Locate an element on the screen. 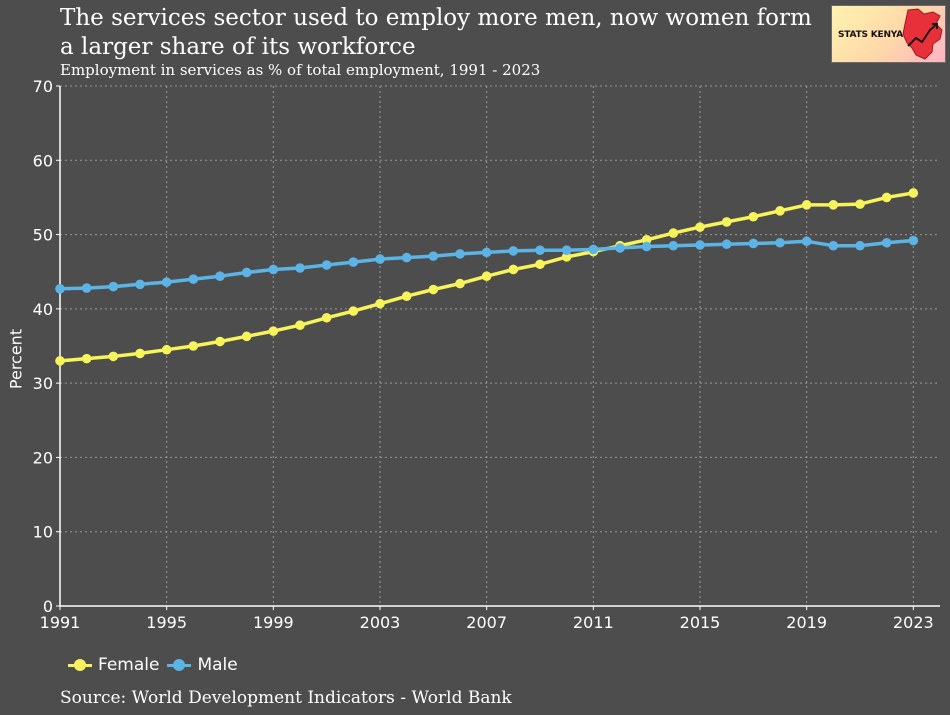 This screenshot has height=715, width=950. x-tick-label: 2007 is located at coordinates (486, 622).